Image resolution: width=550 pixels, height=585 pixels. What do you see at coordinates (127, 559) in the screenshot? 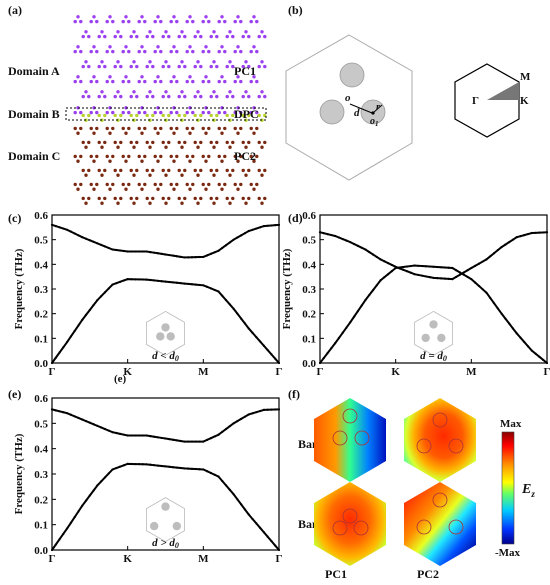
I see `x-tick-label: K` at bounding box center [127, 559].